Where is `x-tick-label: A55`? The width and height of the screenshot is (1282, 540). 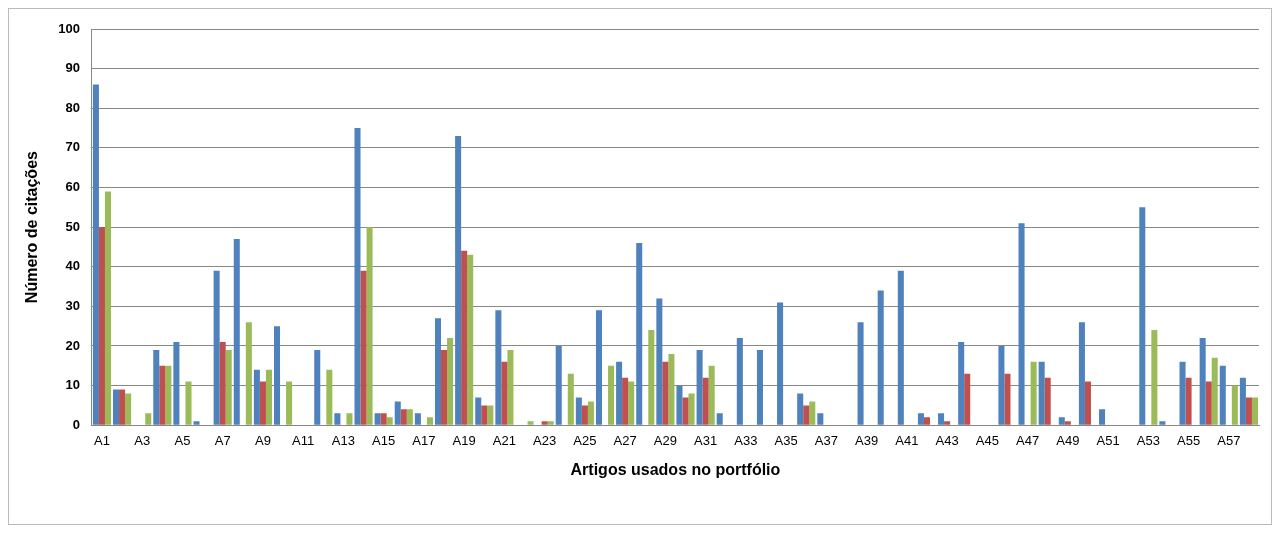 x-tick-label: A55 is located at coordinates (1189, 440).